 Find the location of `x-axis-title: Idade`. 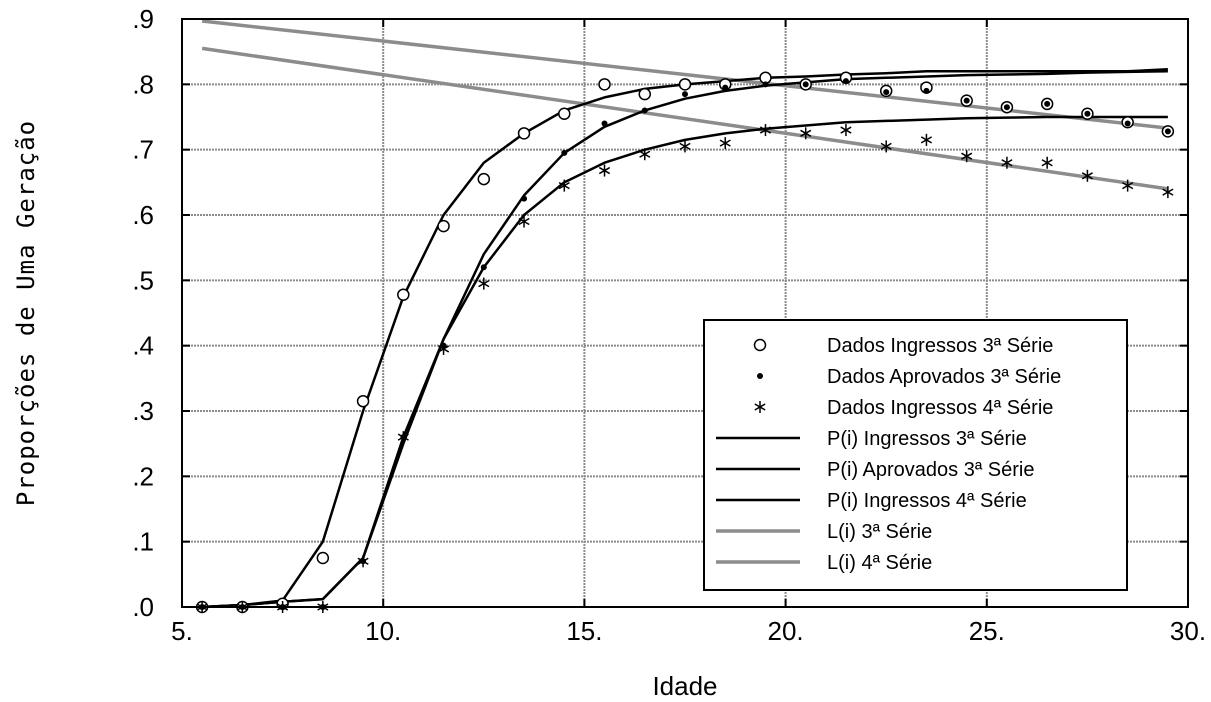

x-axis-title: Idade is located at coordinates (684, 686).